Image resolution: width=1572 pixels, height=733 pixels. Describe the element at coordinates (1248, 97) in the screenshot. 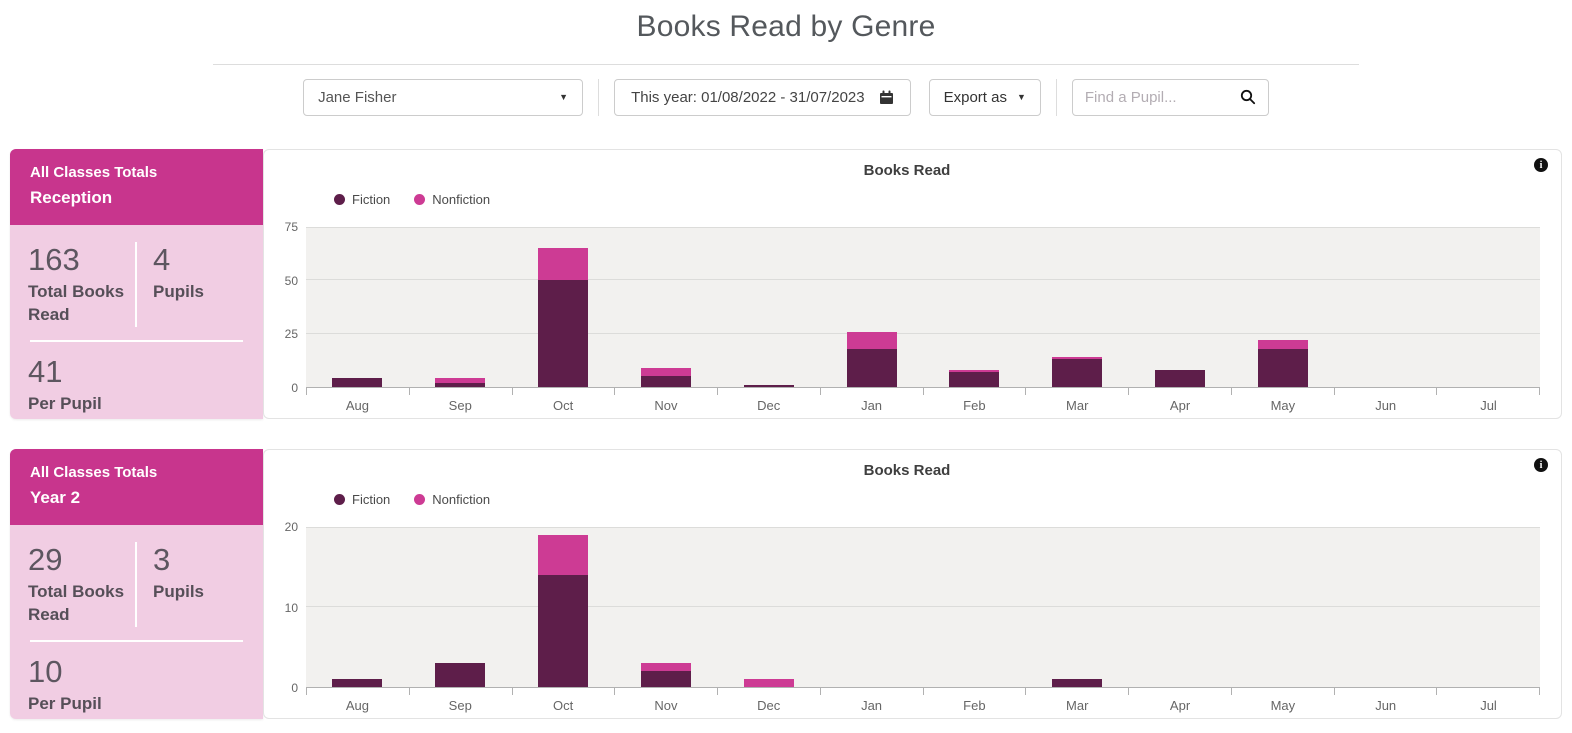

I see `search-icon` at that location.